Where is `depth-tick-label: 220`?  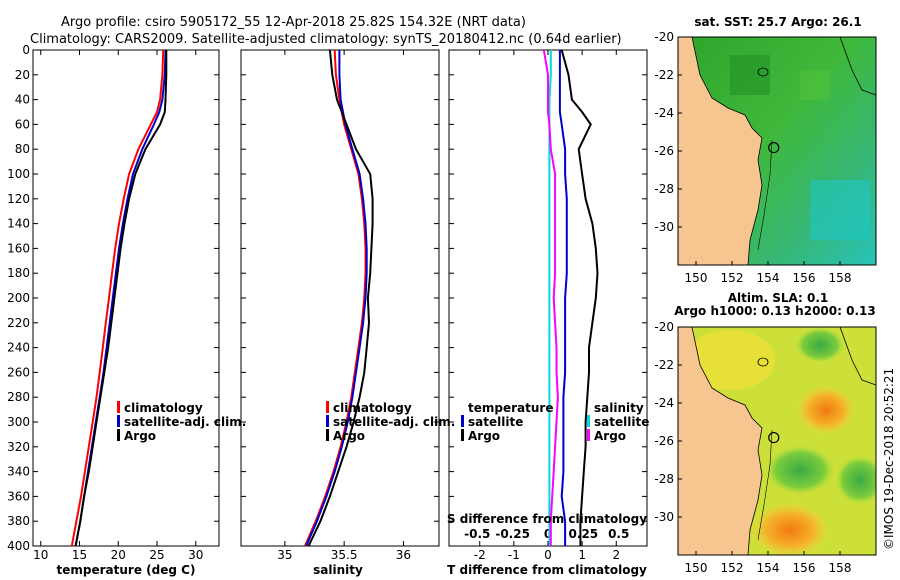
depth-tick-label: 220 is located at coordinates (18, 323).